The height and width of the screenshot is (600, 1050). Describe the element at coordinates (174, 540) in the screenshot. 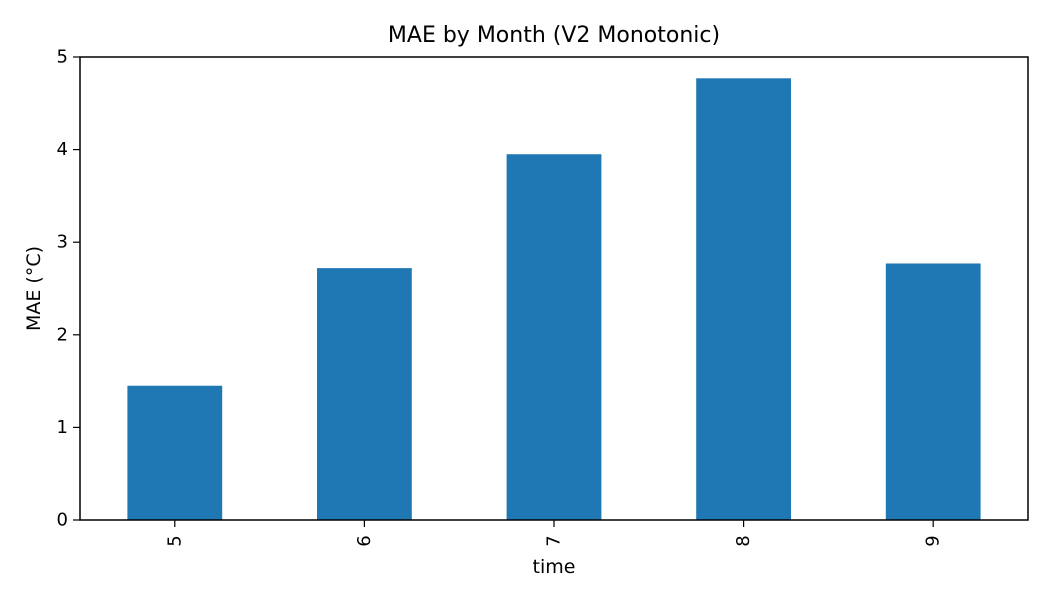

I see `x-tick-label: 5` at that location.